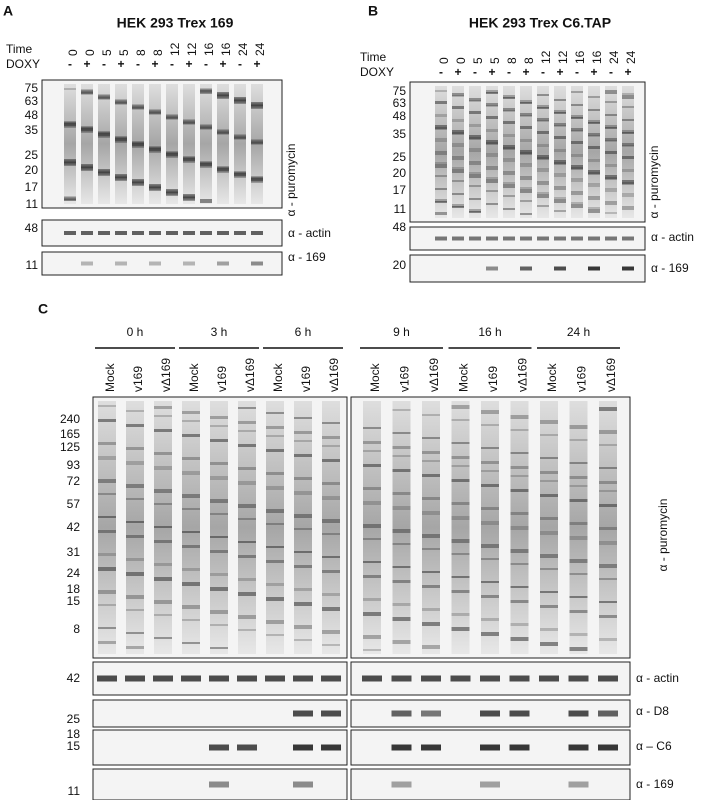 The height and width of the screenshot is (800, 705). What do you see at coordinates (400, 157) in the screenshot?
I see `marker: 25` at bounding box center [400, 157].